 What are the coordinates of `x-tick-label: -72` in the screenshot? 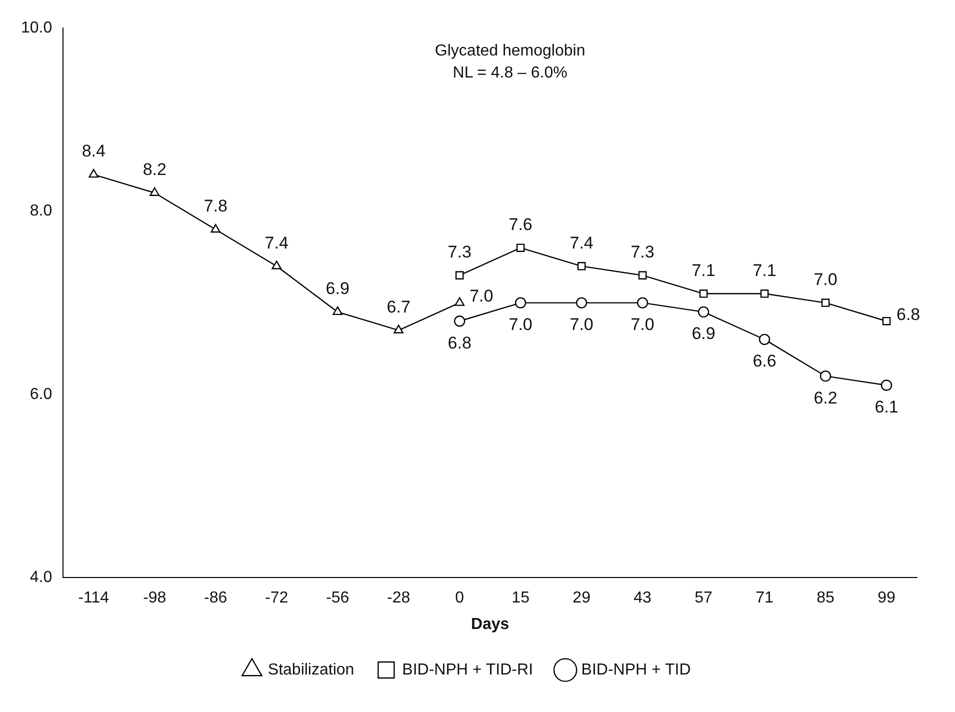 It's located at (276, 598).